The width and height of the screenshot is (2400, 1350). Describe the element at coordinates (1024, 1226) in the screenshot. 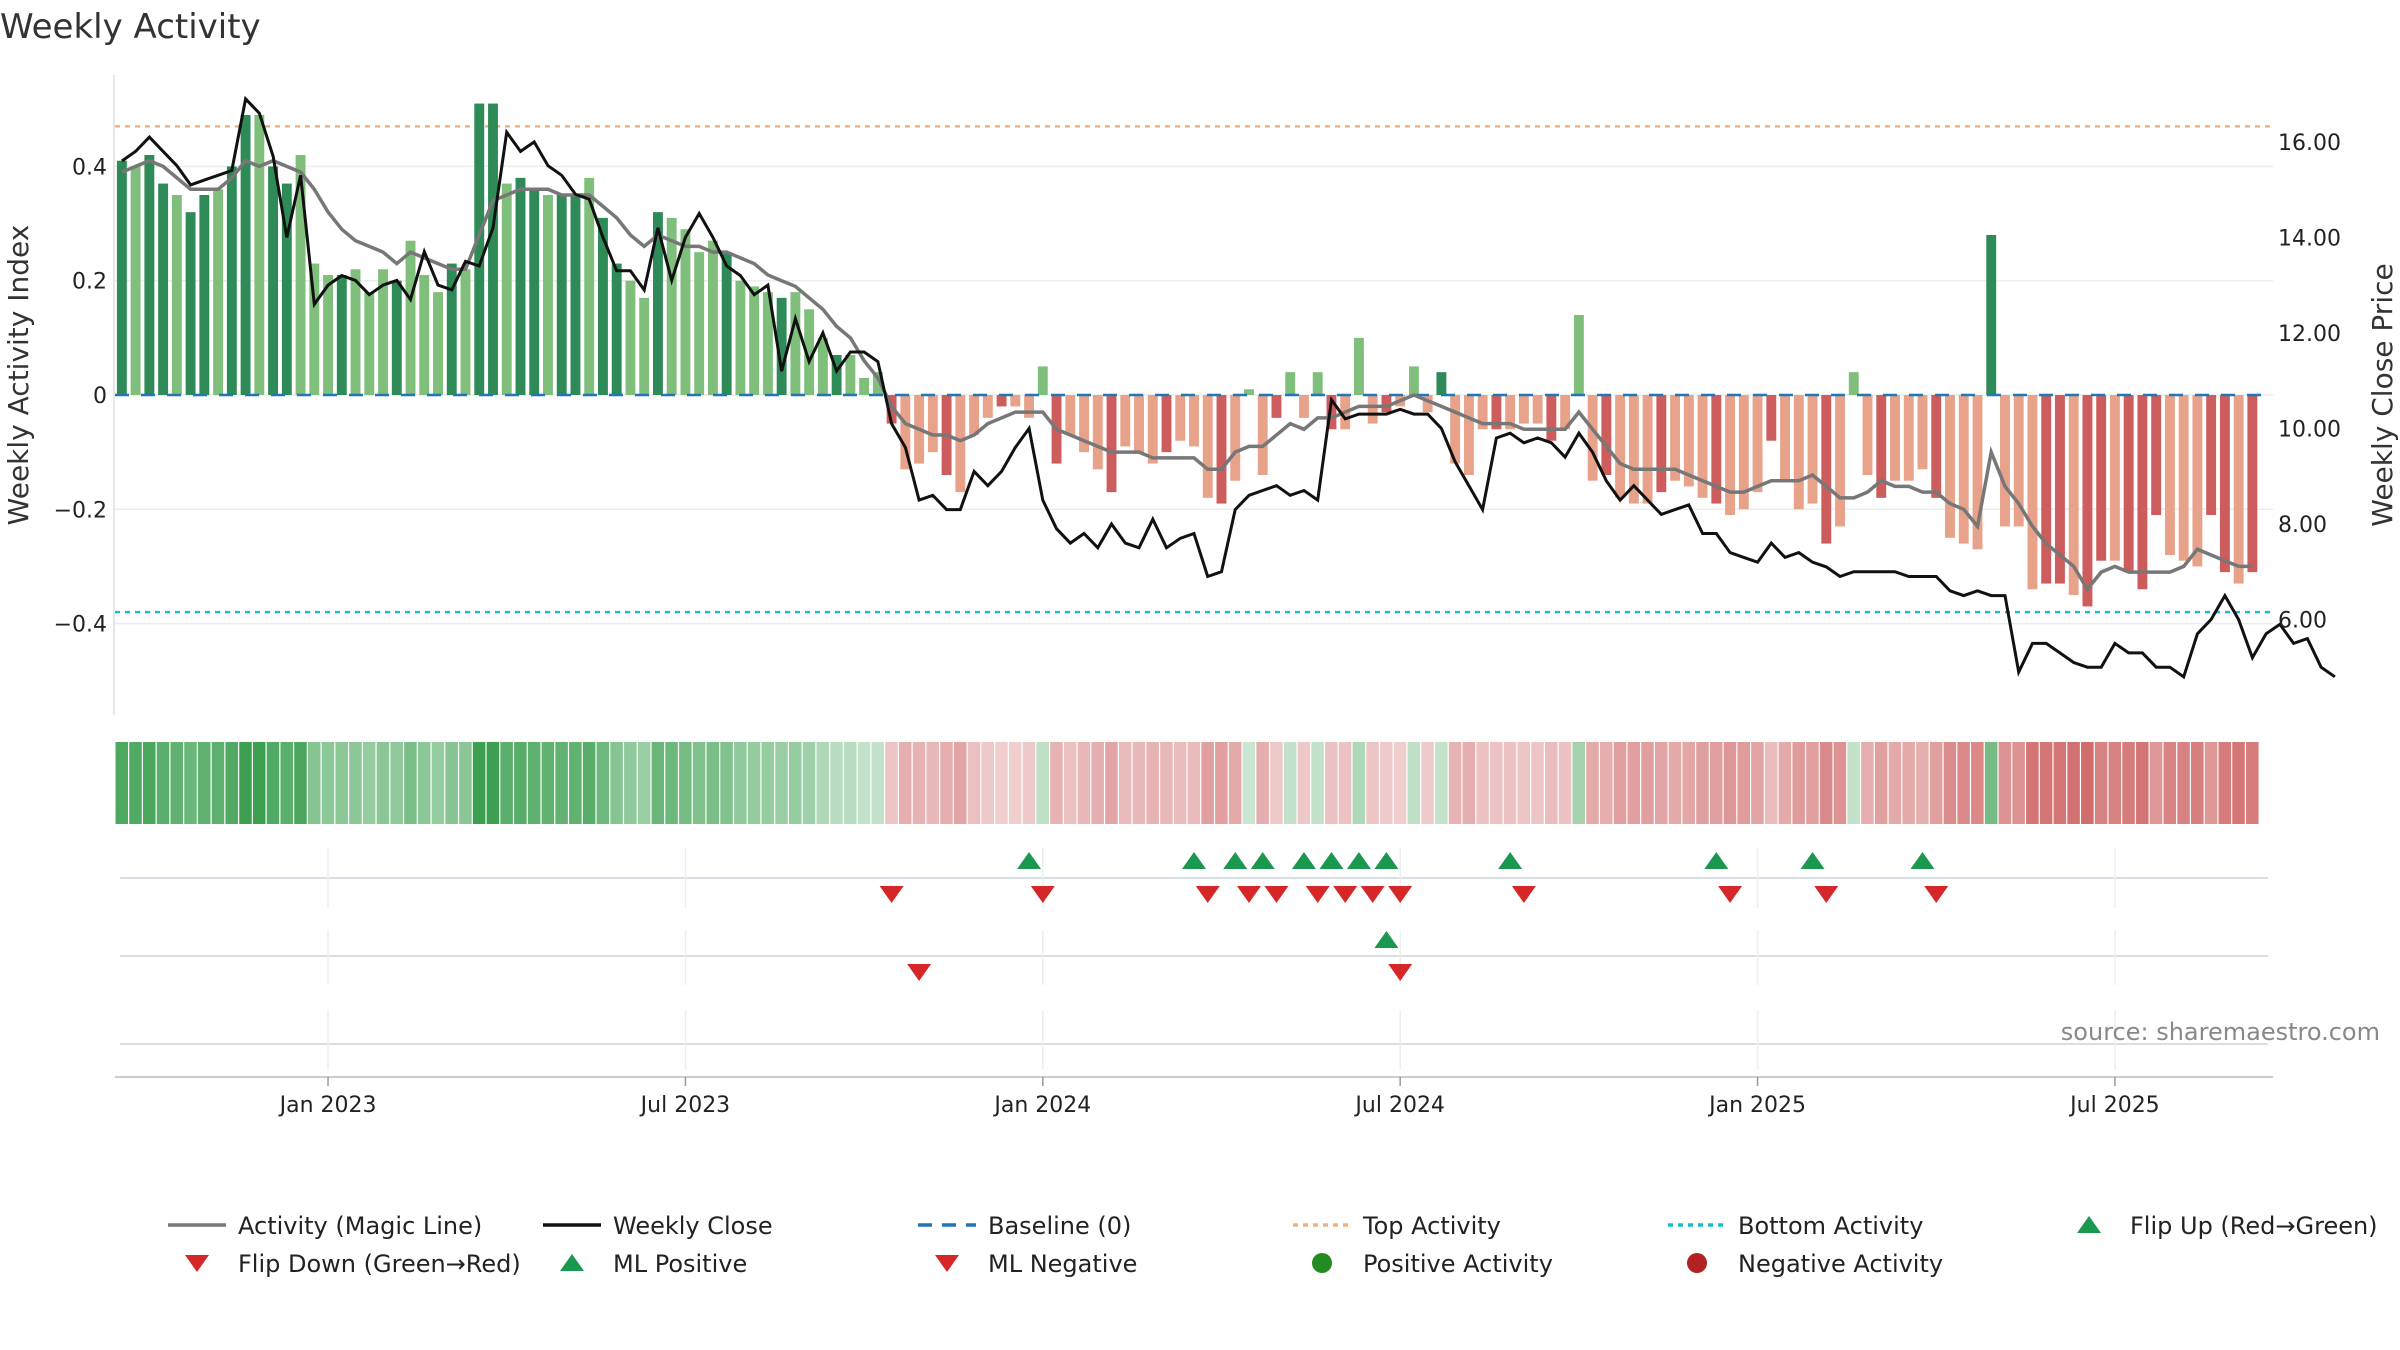

I see `legend-item: Baseline (0)` at that location.